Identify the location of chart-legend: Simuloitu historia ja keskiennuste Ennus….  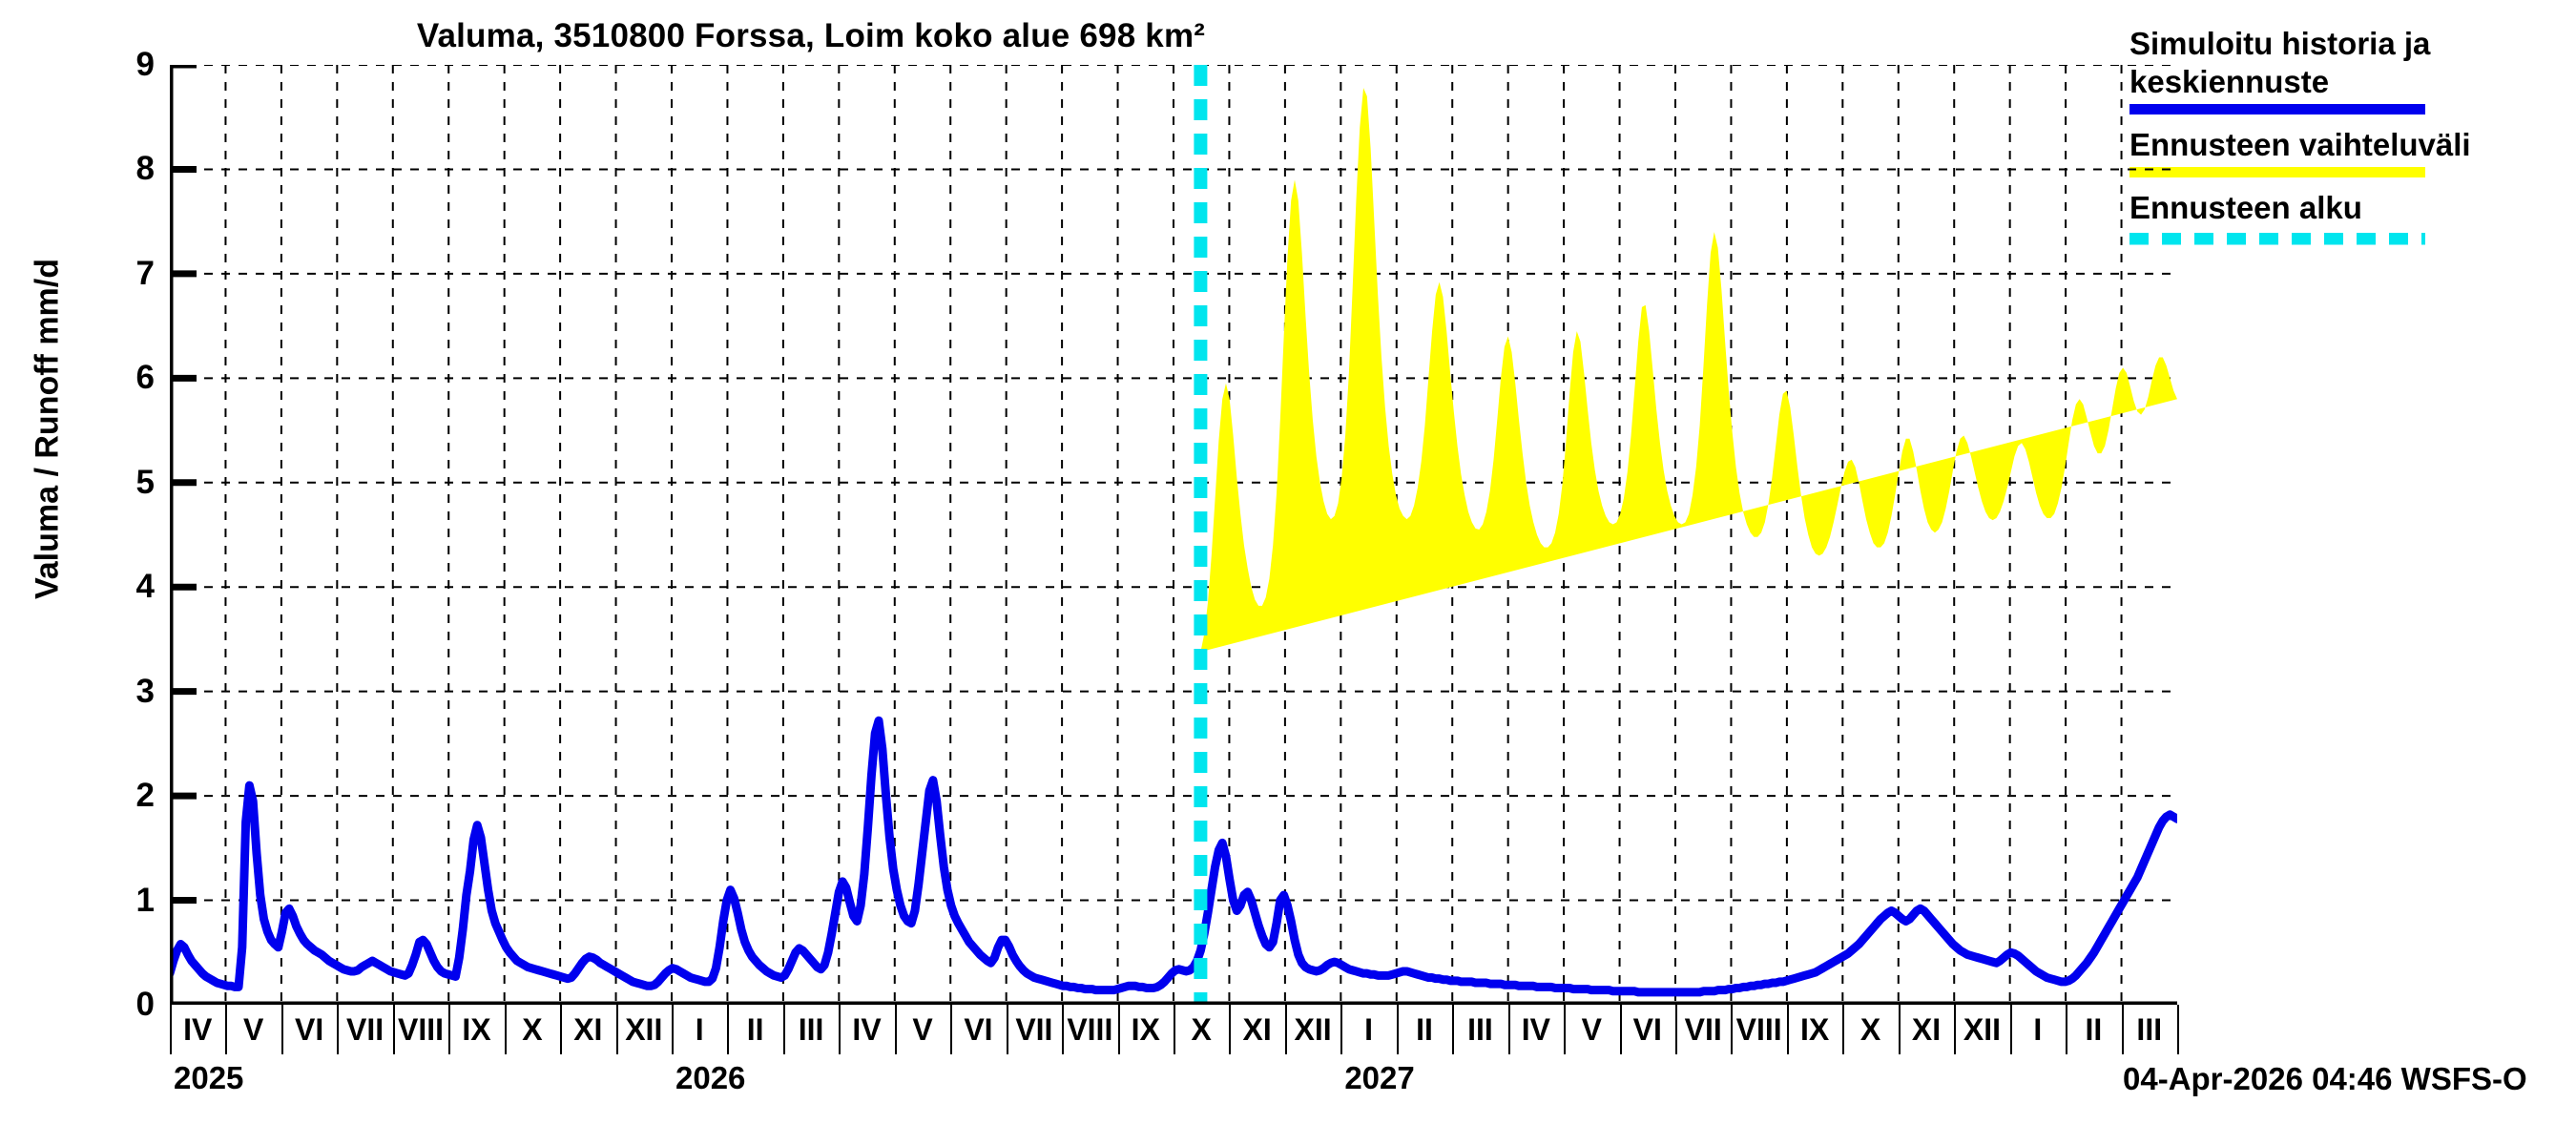
(2348, 139).